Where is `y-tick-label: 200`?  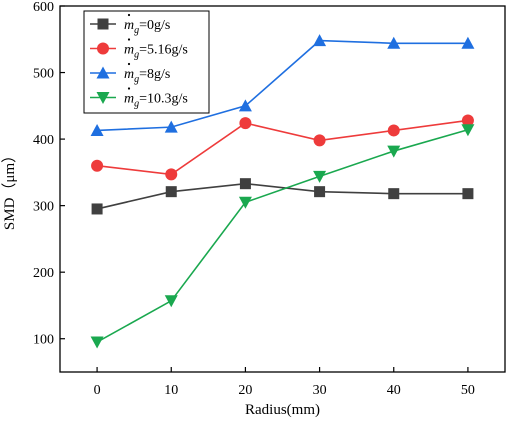
y-tick-label: 200 is located at coordinates (43, 273).